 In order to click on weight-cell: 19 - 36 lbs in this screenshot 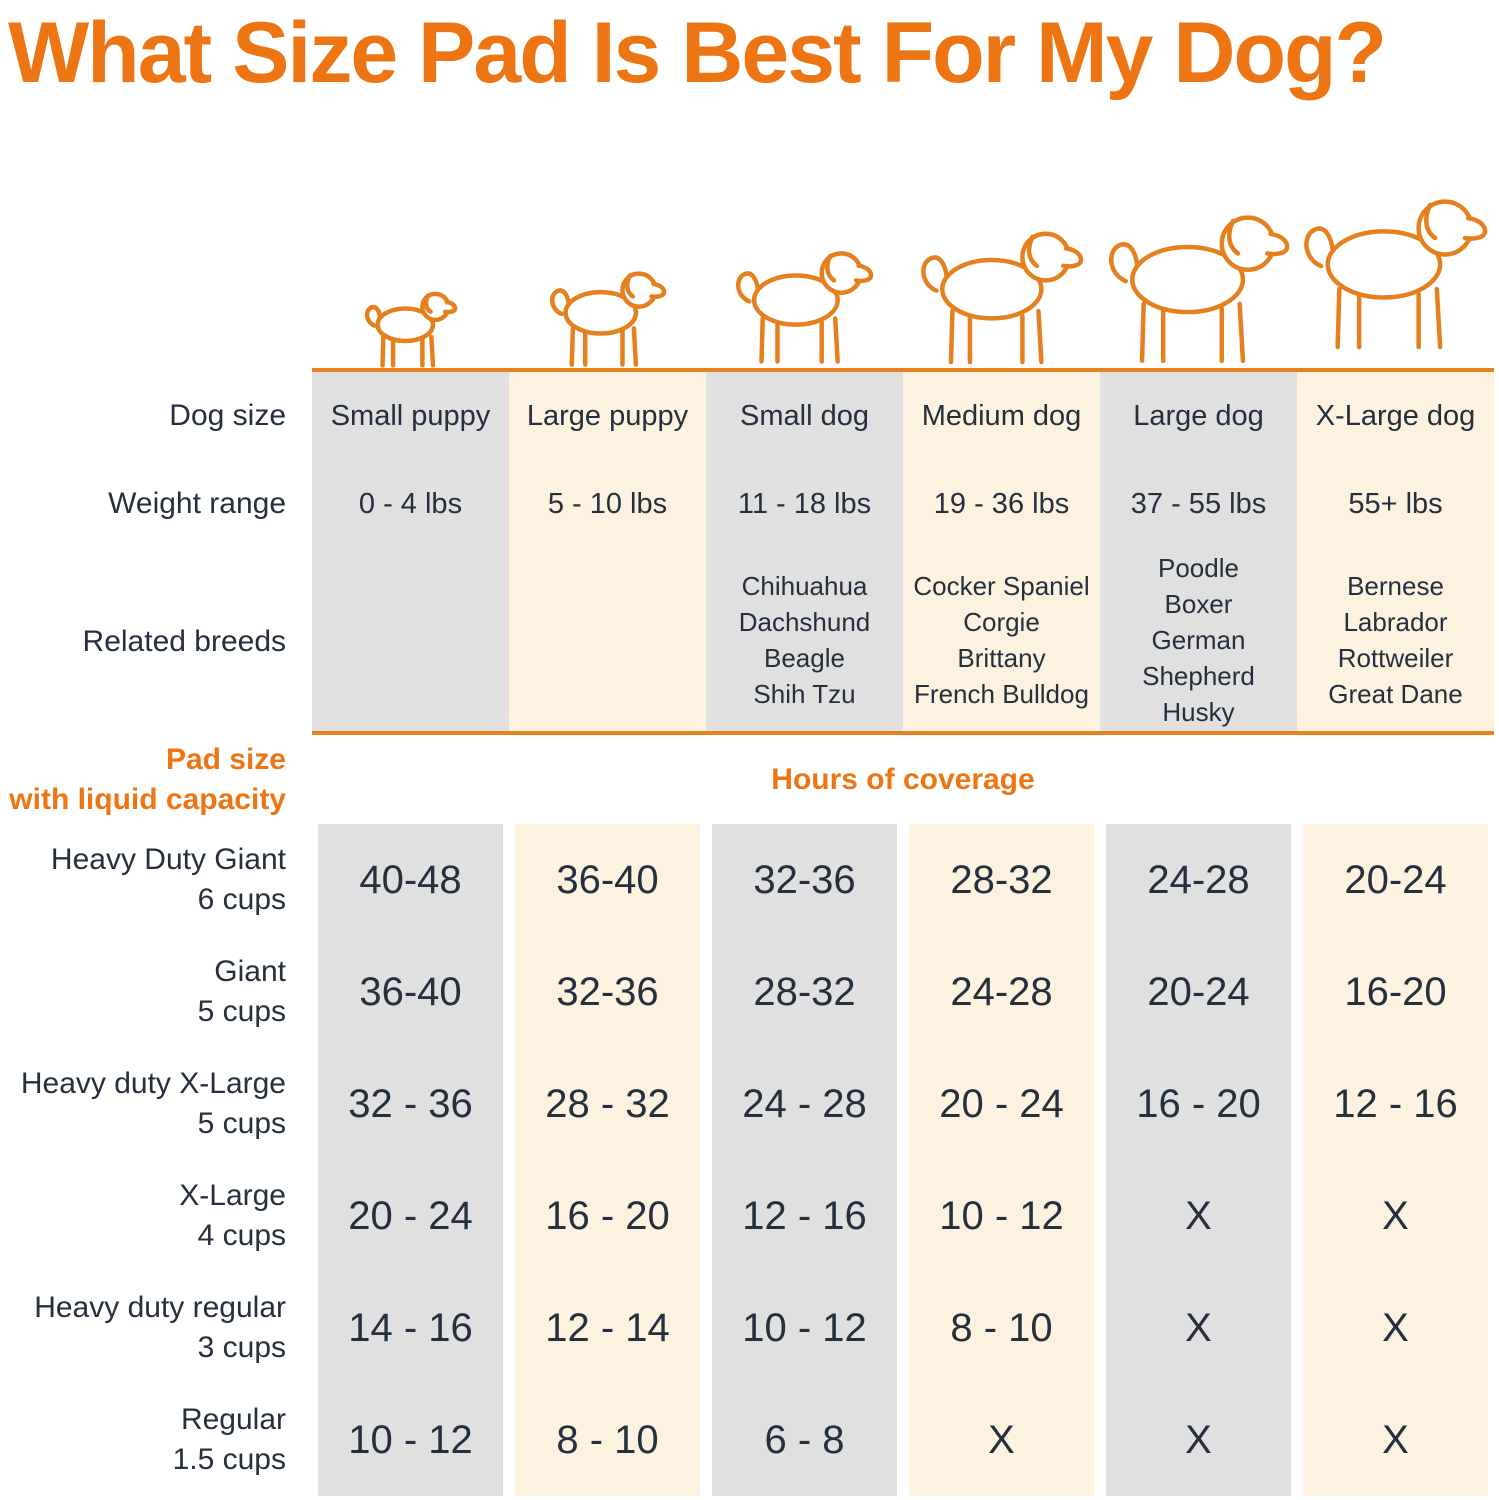, I will do `click(1001, 504)`.